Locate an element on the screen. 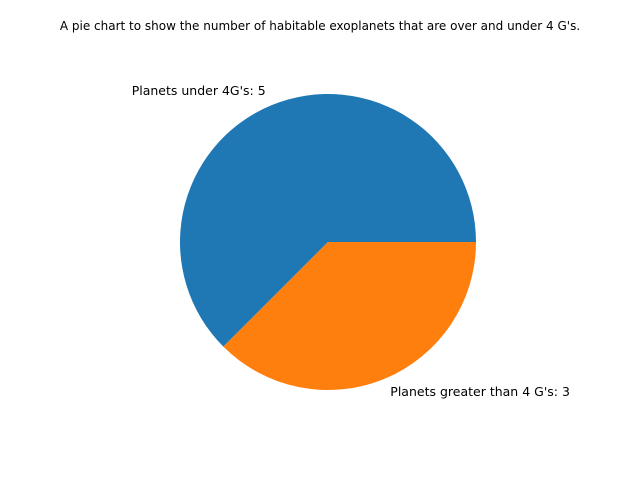  pie-slice-label-2: Planets greater than 4 G's: 3 is located at coordinates (480, 391).